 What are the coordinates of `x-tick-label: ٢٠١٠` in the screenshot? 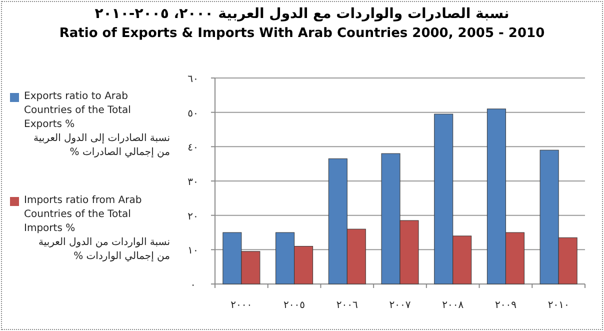 It's located at (559, 305).